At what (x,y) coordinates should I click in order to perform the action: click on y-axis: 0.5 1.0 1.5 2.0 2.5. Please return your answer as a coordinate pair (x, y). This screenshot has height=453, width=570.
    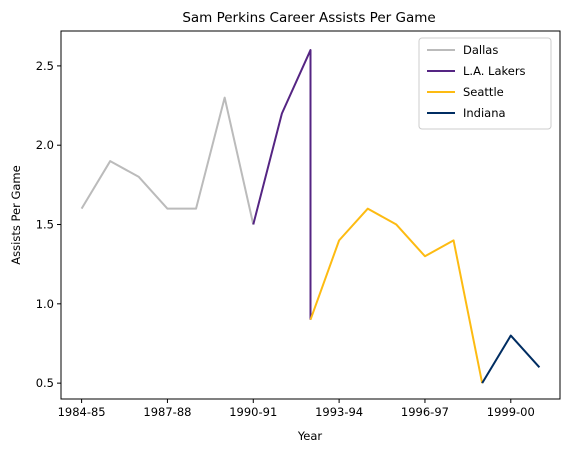
    Looking at the image, I should click on (48, 224).